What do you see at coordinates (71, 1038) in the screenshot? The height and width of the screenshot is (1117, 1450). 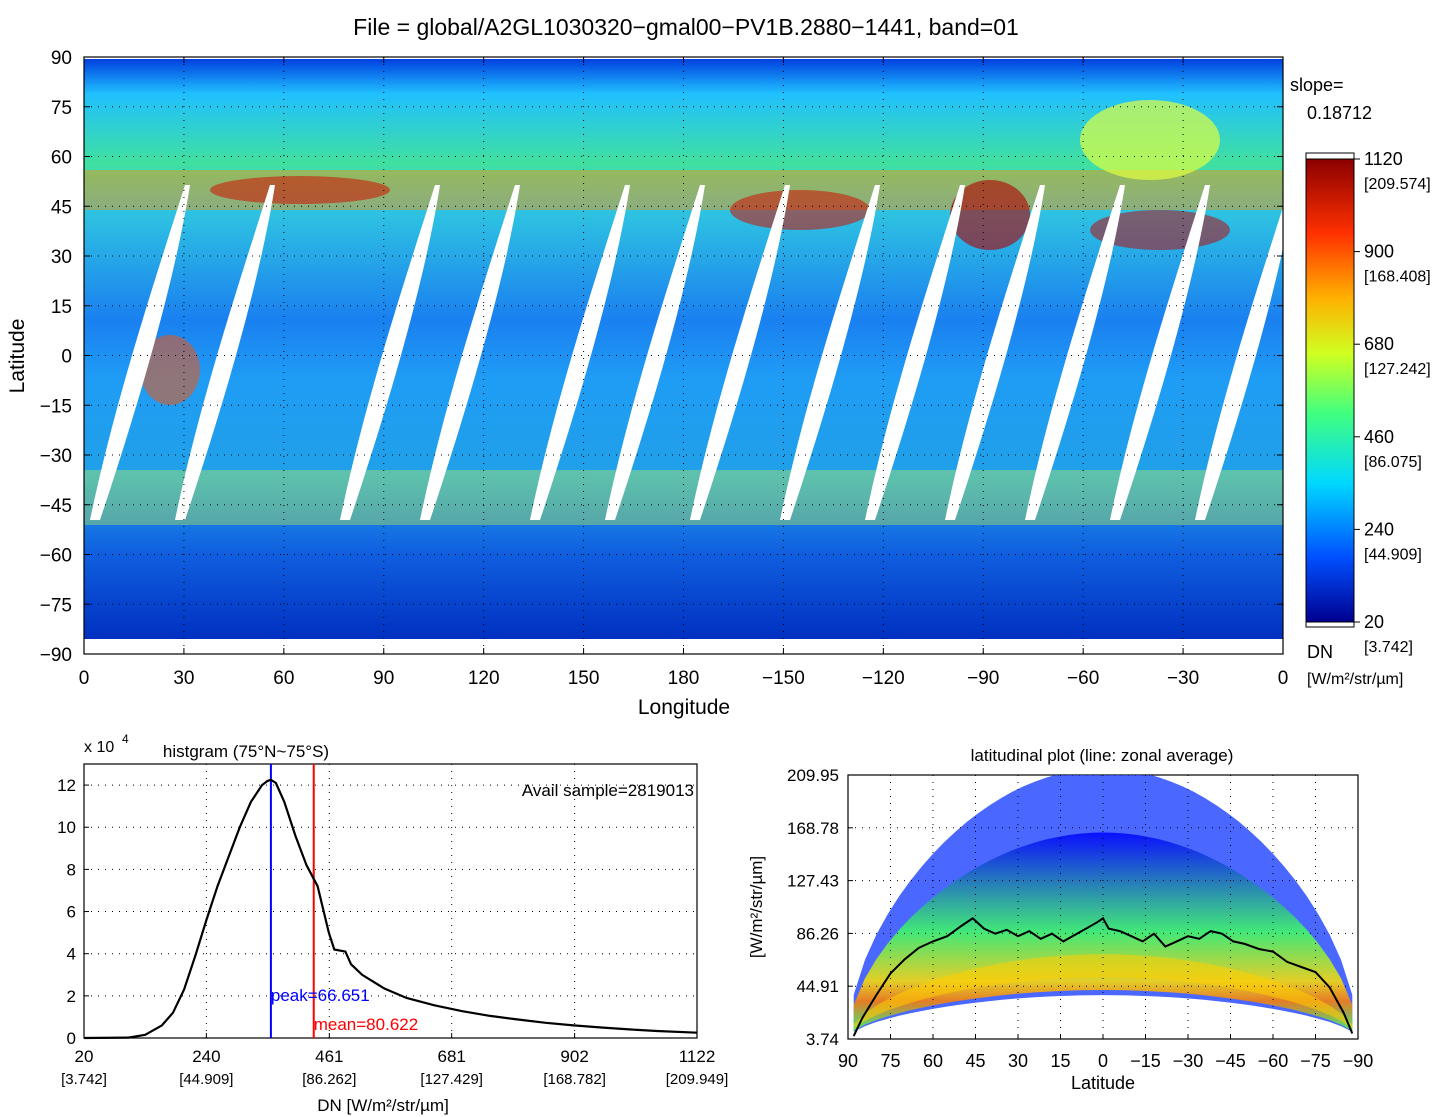 I see `histogram-y-tick-label: 0` at bounding box center [71, 1038].